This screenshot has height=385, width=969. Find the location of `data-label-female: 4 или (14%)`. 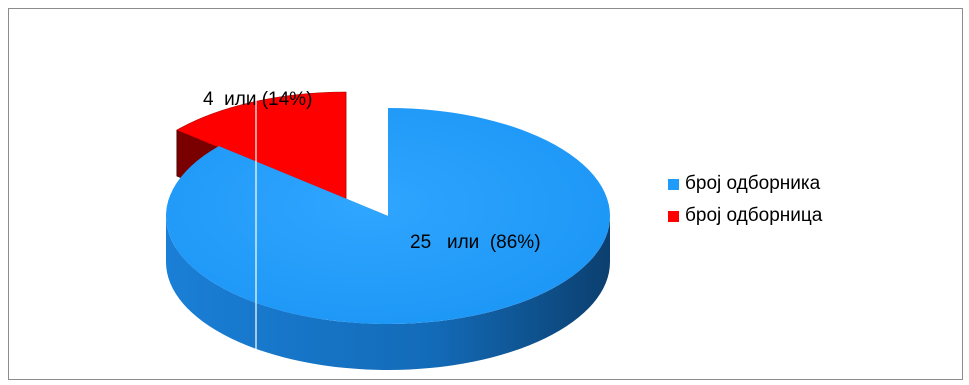

data-label-female: 4 или (14%) is located at coordinates (258, 99).